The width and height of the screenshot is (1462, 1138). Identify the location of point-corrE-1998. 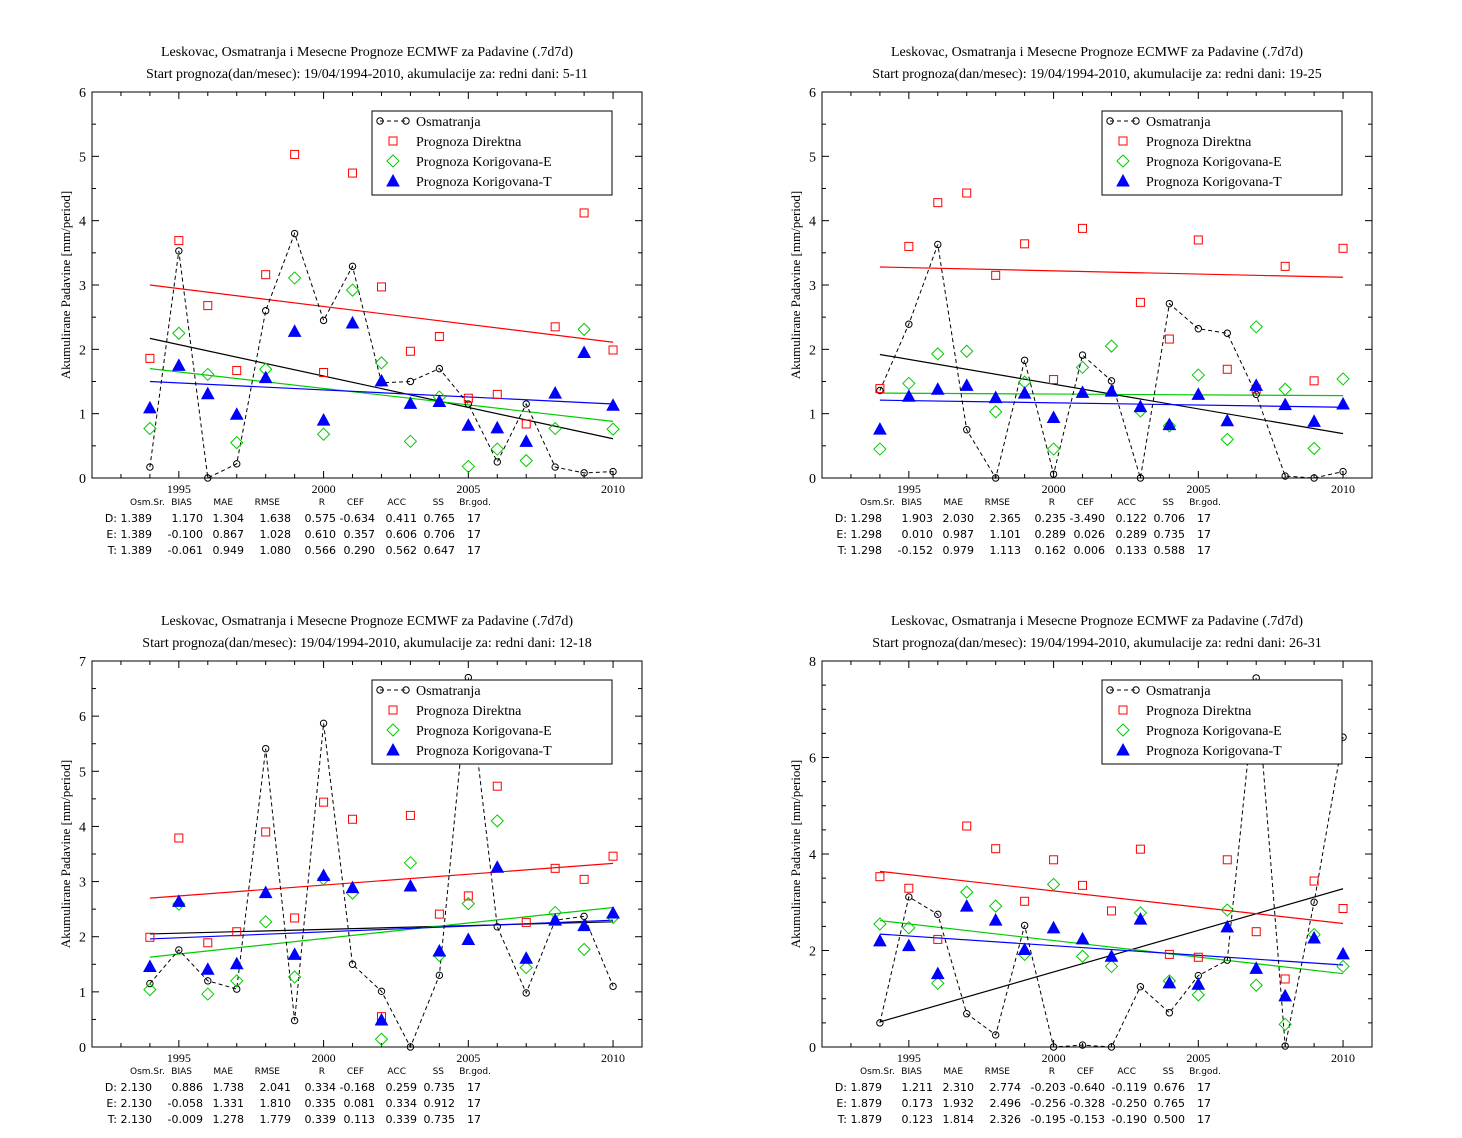
(995, 412).